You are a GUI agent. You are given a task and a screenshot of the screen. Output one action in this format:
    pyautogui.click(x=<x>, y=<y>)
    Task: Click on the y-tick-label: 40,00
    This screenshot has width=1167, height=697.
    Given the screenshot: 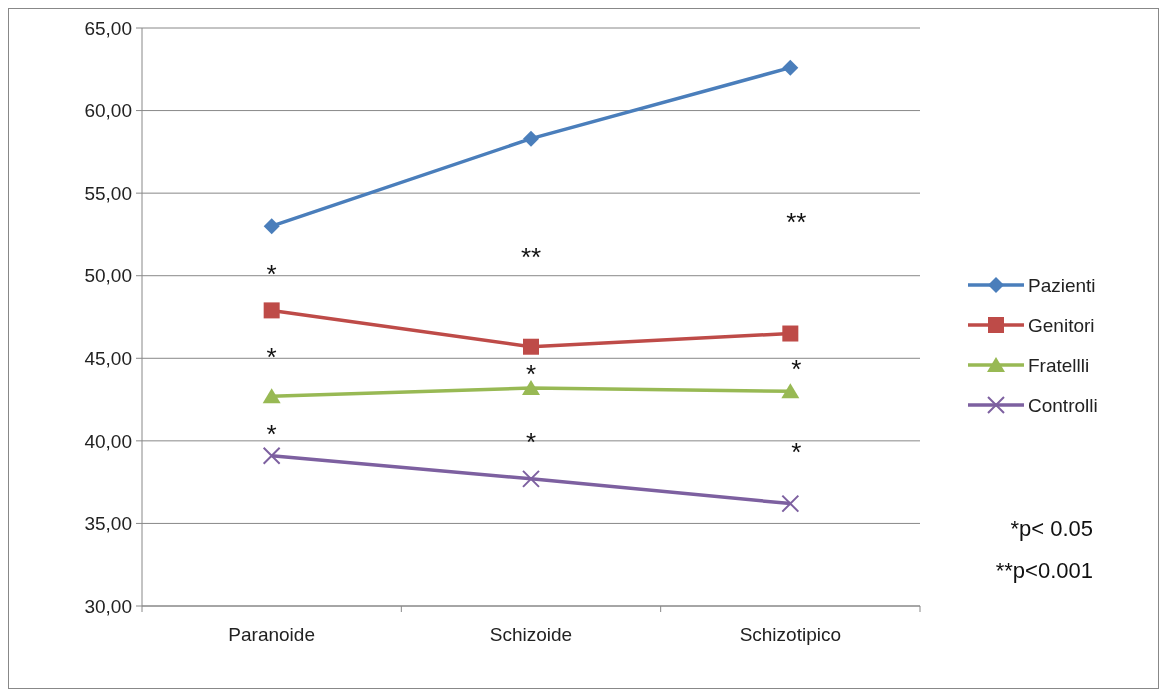 What is the action you would take?
    pyautogui.click(x=108, y=441)
    